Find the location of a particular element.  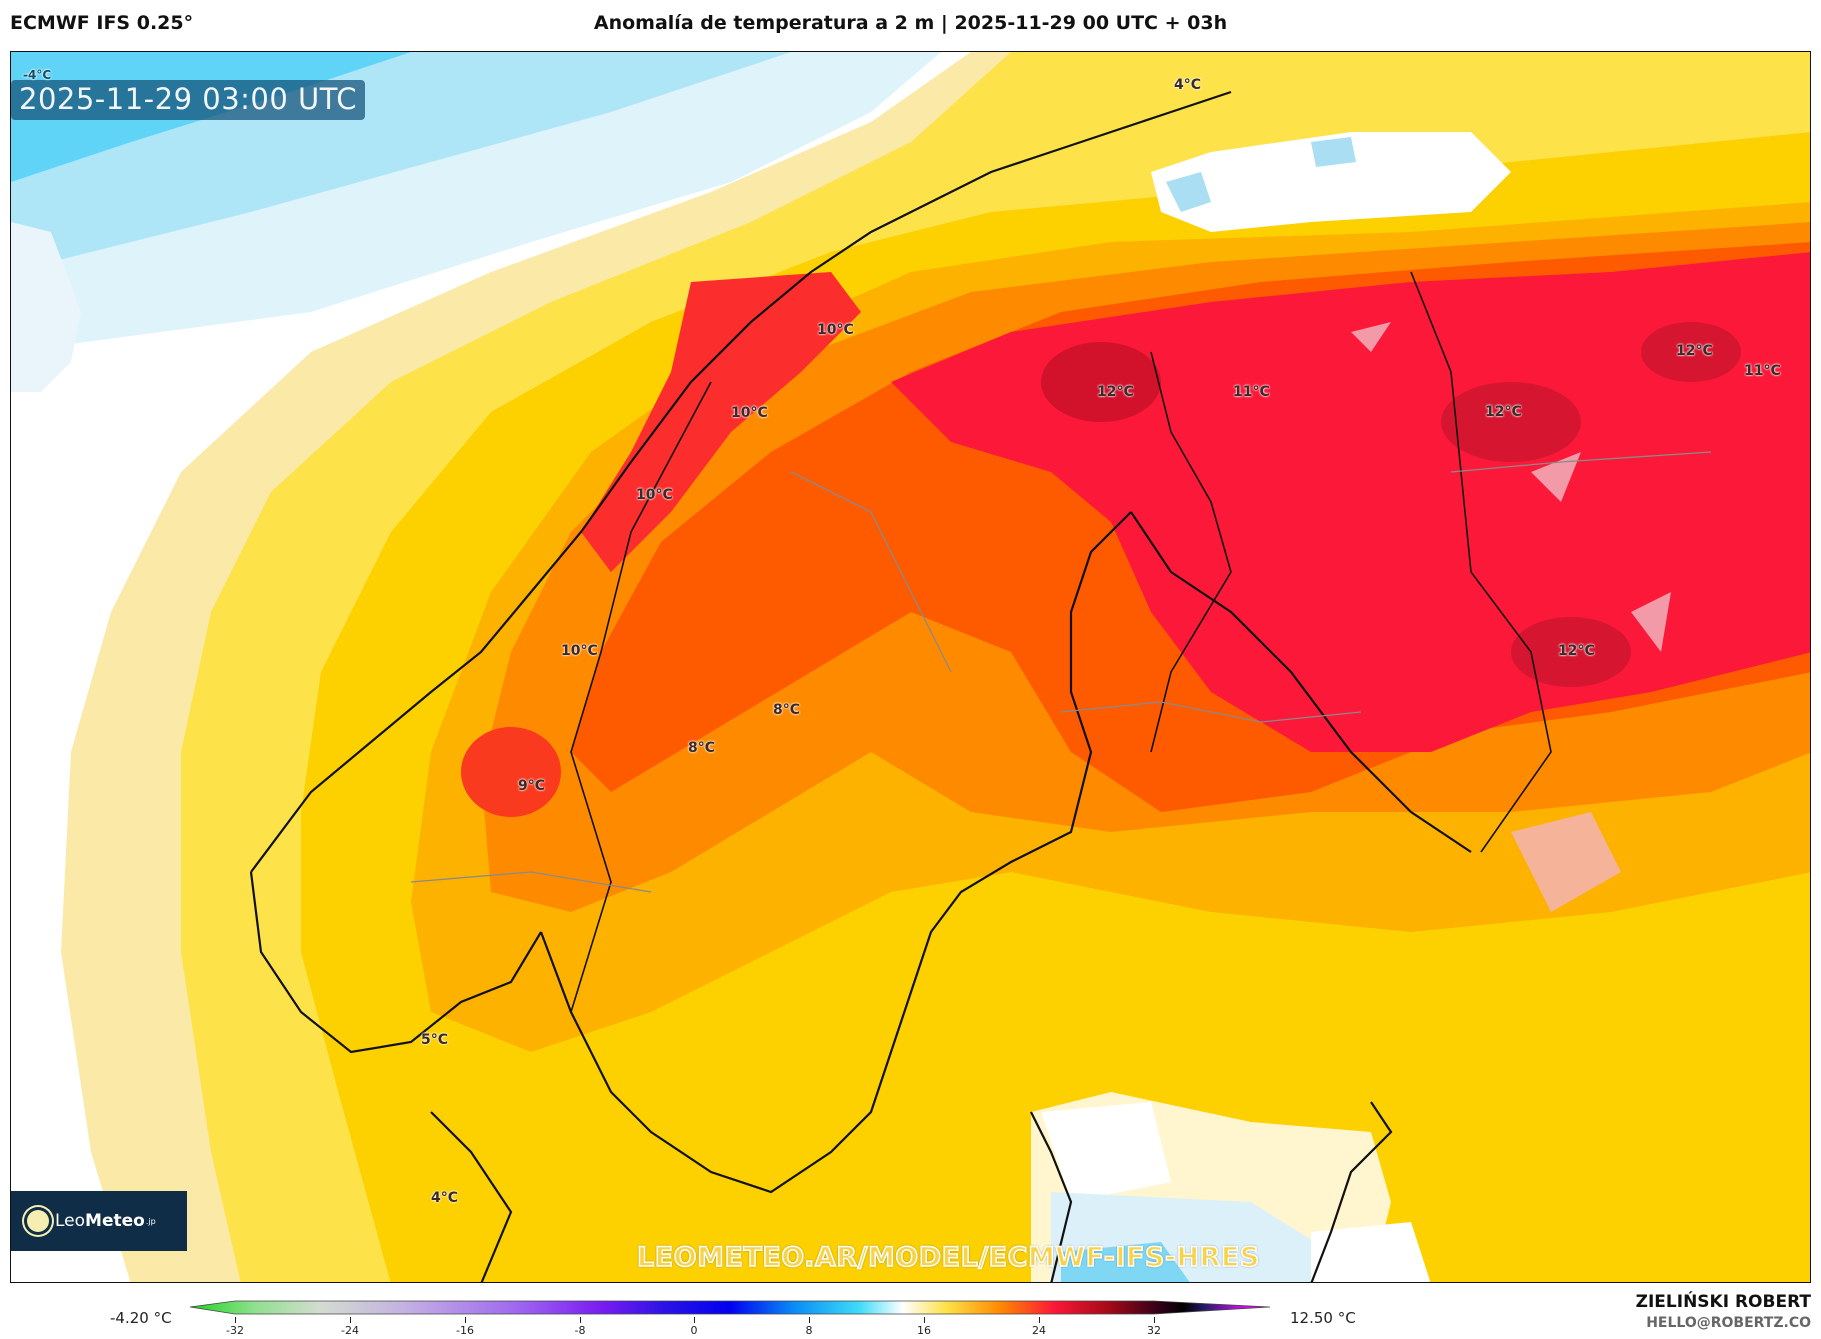

colorbar-tick-label: -16 is located at coordinates (465, 1330).